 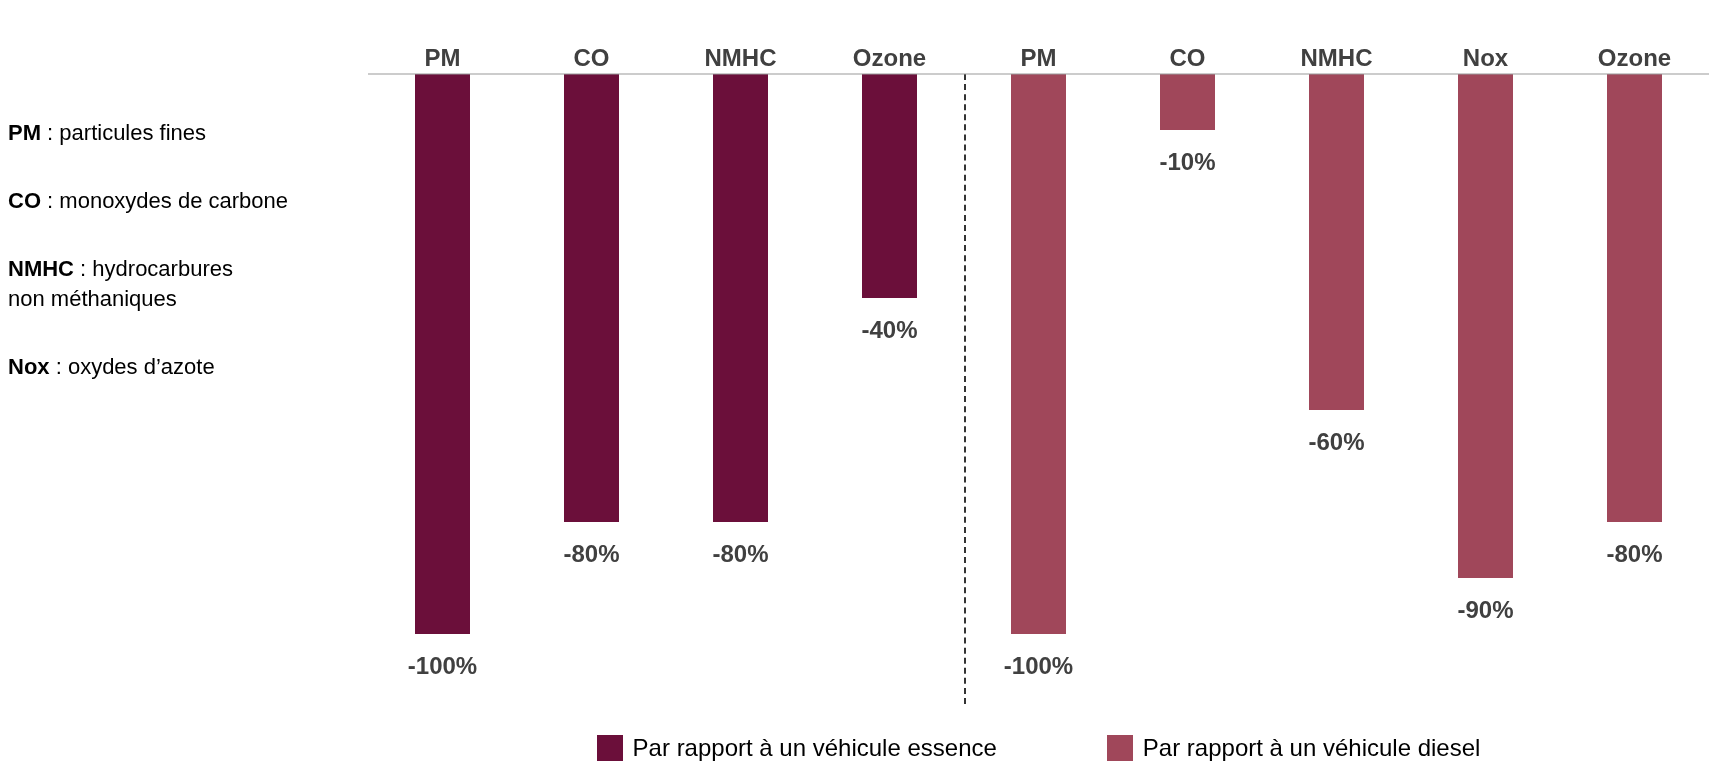 I want to click on text: Nox : oxydes d’azote, so click(x=112, y=367).